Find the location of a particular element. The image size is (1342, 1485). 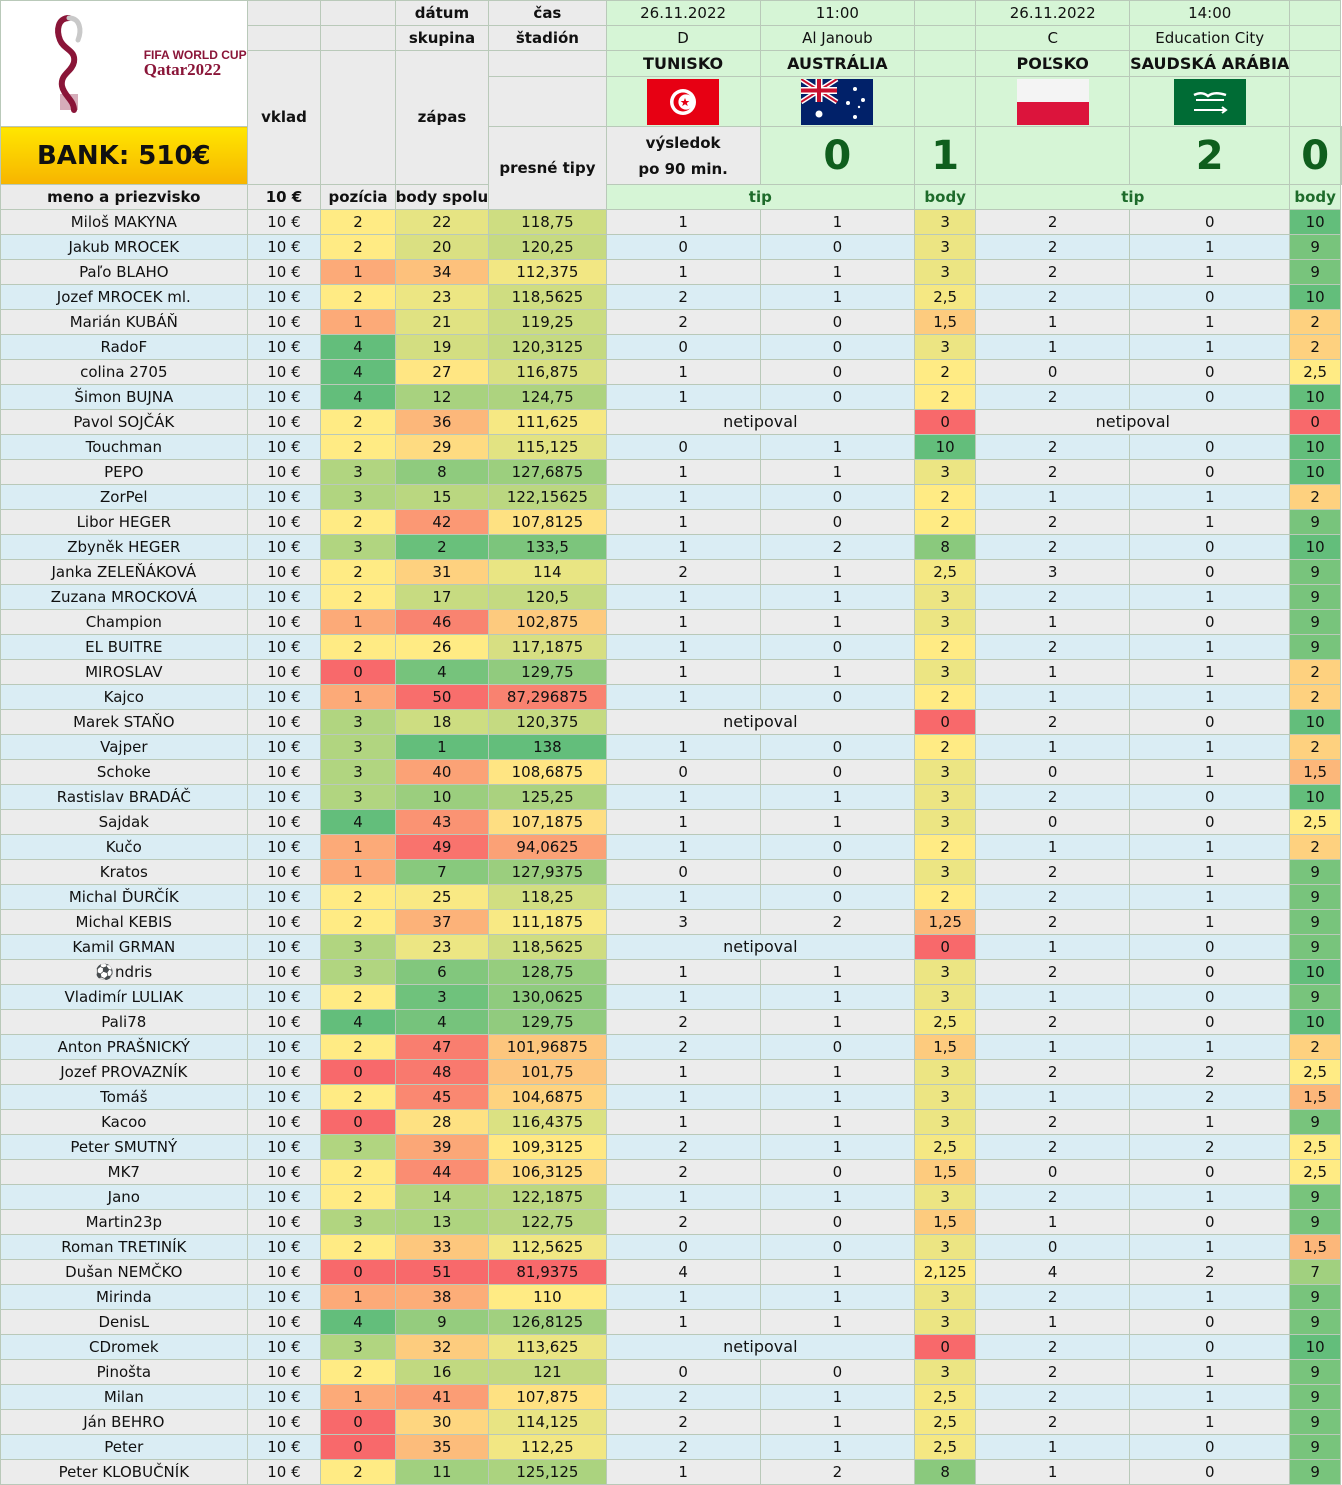

player-name: Marián KUBÁŇ is located at coordinates (124, 322).